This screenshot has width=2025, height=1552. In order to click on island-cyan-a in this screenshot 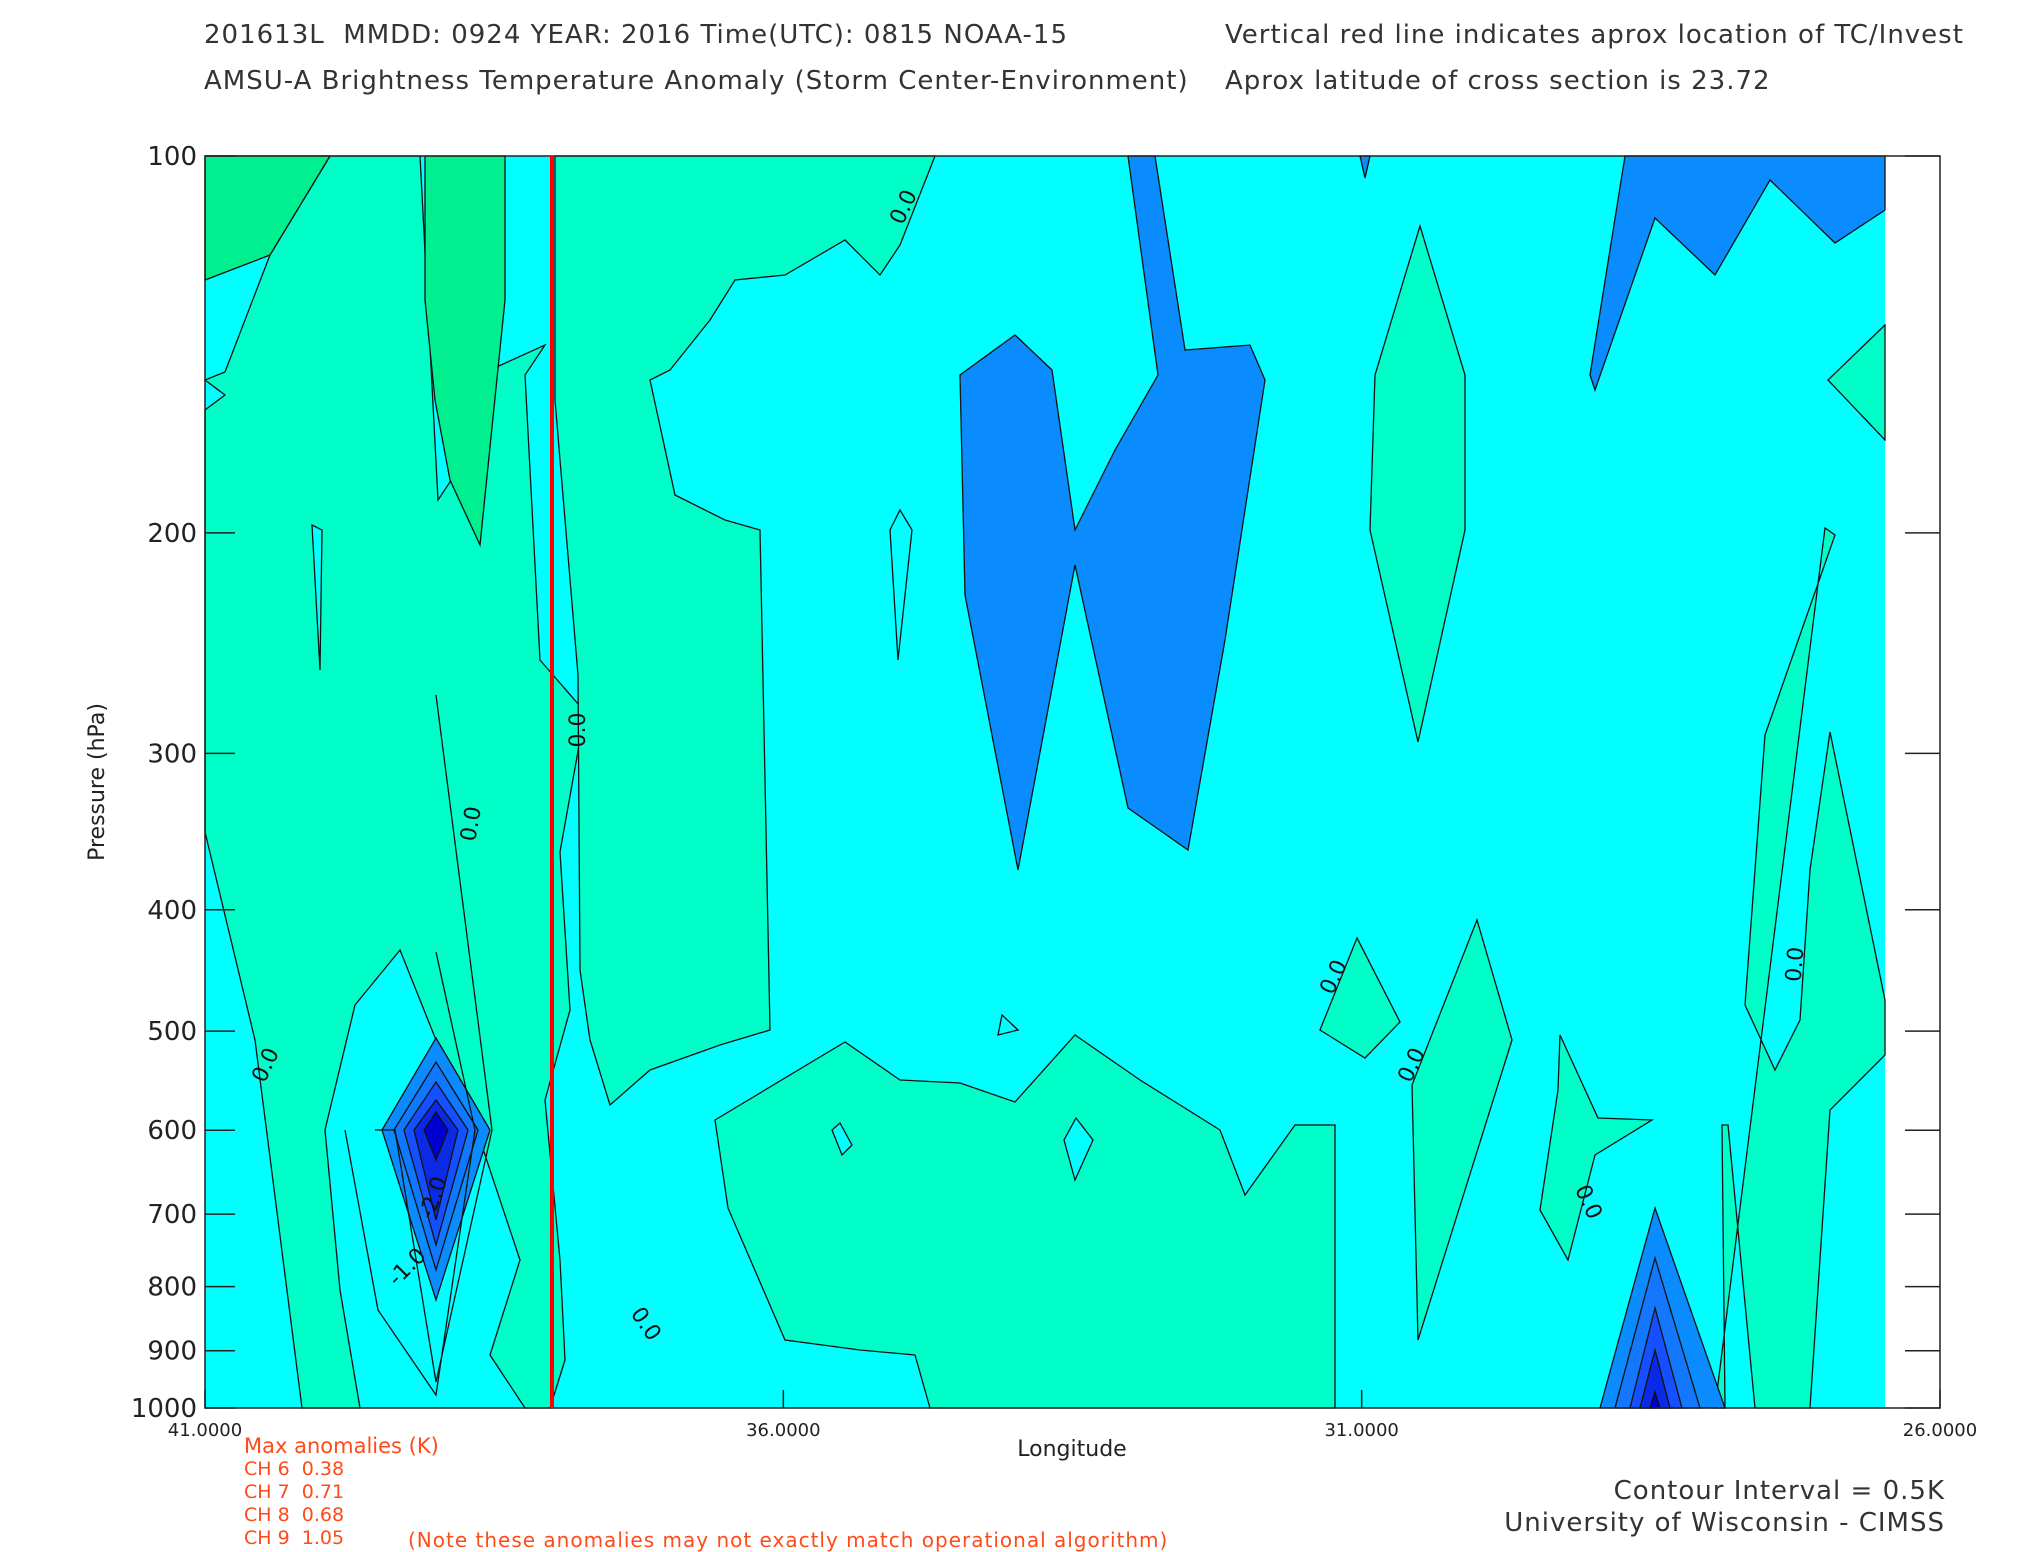, I will do `click(317, 597)`.